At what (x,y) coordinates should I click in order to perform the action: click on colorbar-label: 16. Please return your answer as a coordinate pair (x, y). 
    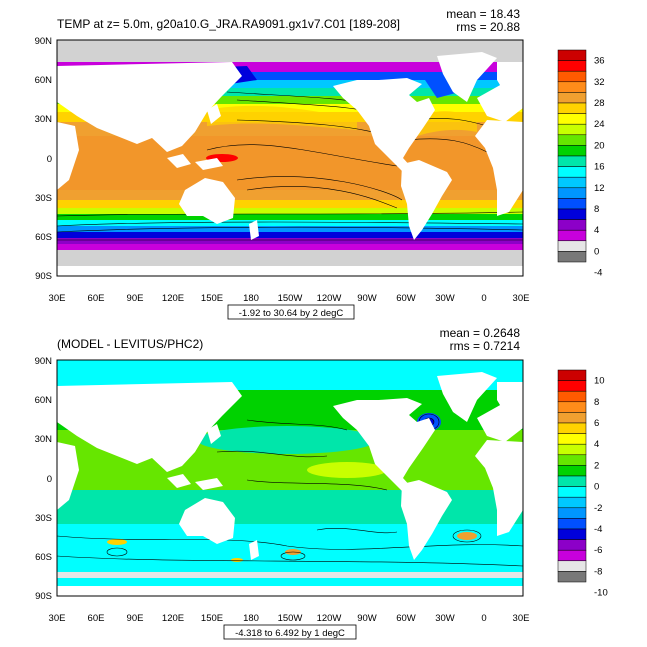
    Looking at the image, I should click on (599, 167).